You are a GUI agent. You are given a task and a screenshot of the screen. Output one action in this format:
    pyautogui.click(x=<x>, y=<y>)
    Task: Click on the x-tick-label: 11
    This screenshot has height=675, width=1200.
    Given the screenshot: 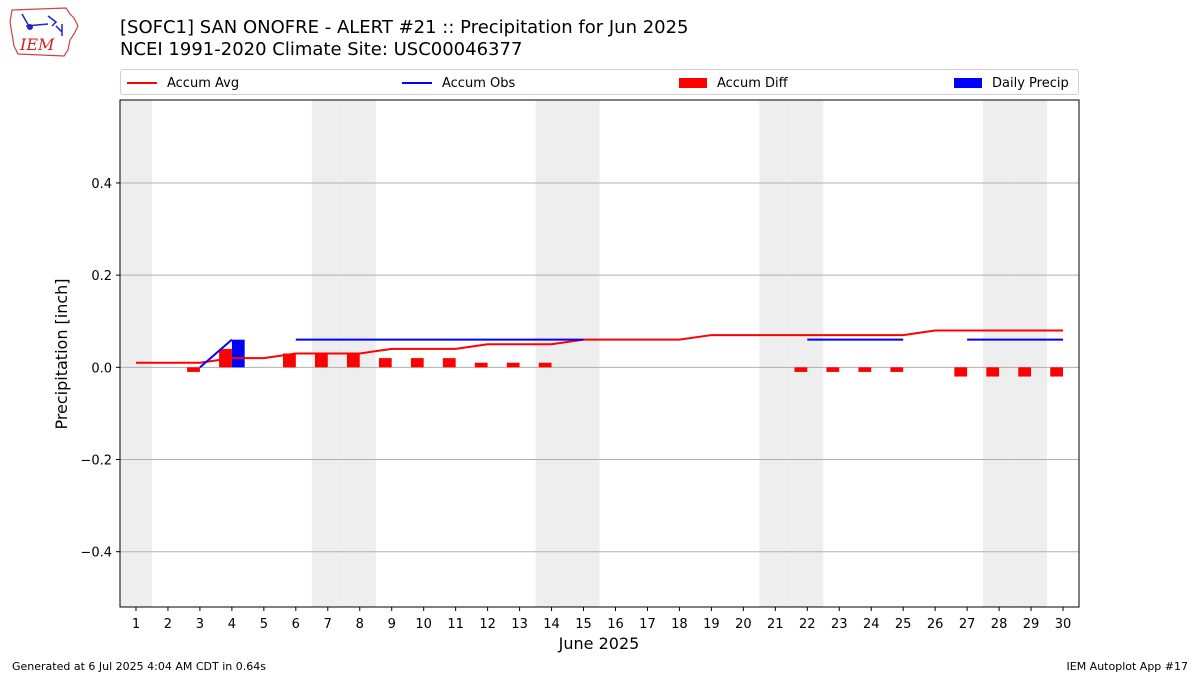 What is the action you would take?
    pyautogui.click(x=455, y=624)
    